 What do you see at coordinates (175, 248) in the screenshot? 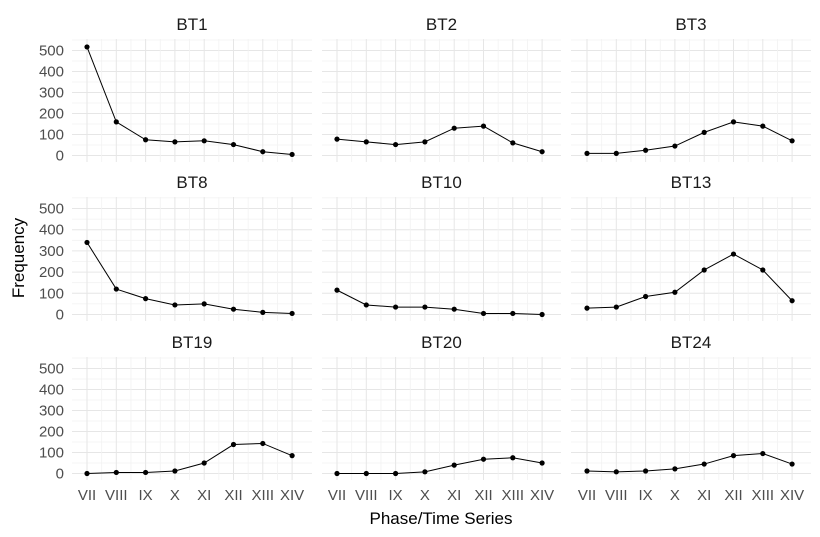
I see `facet-panel: BT8 0 100 200 300 400 500` at bounding box center [175, 248].